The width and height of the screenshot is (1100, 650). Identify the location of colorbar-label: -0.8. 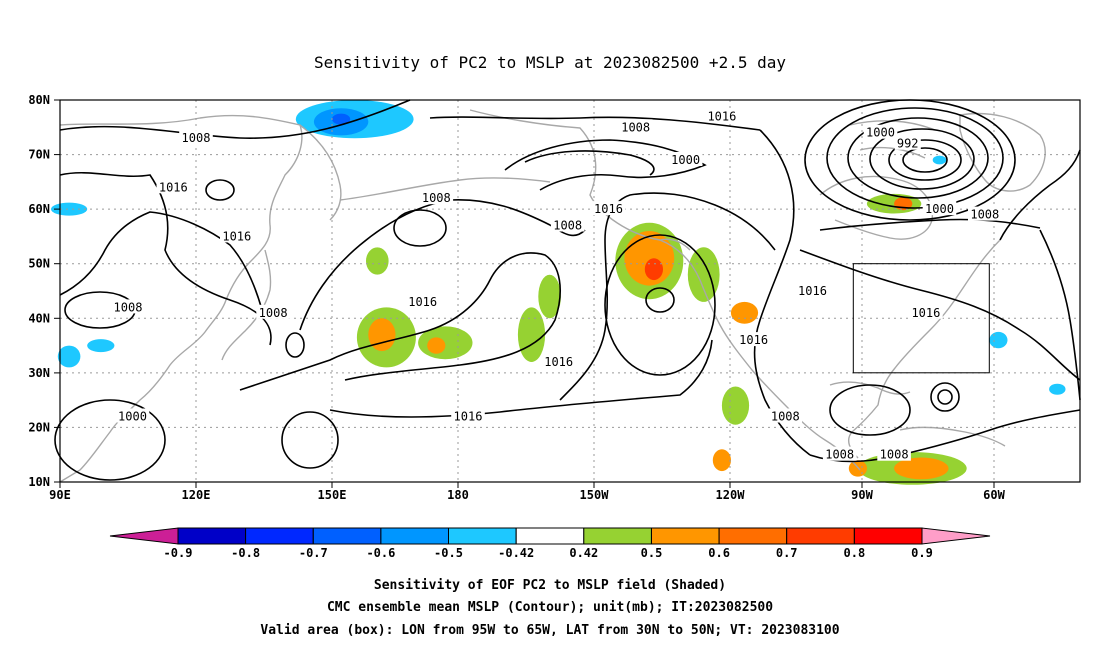
(245, 553).